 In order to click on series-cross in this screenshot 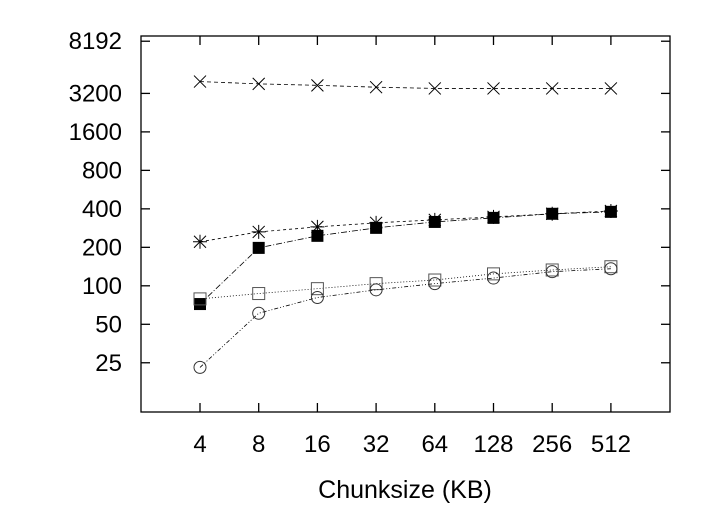, I will do `click(405, 85)`.